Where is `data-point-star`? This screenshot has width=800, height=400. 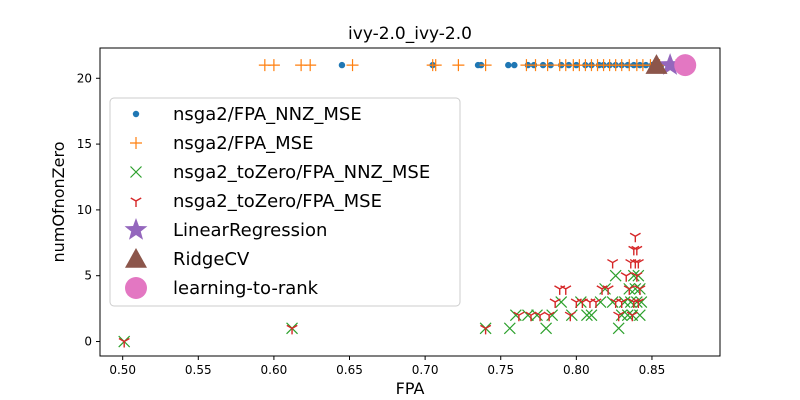 data-point-star is located at coordinates (670, 64).